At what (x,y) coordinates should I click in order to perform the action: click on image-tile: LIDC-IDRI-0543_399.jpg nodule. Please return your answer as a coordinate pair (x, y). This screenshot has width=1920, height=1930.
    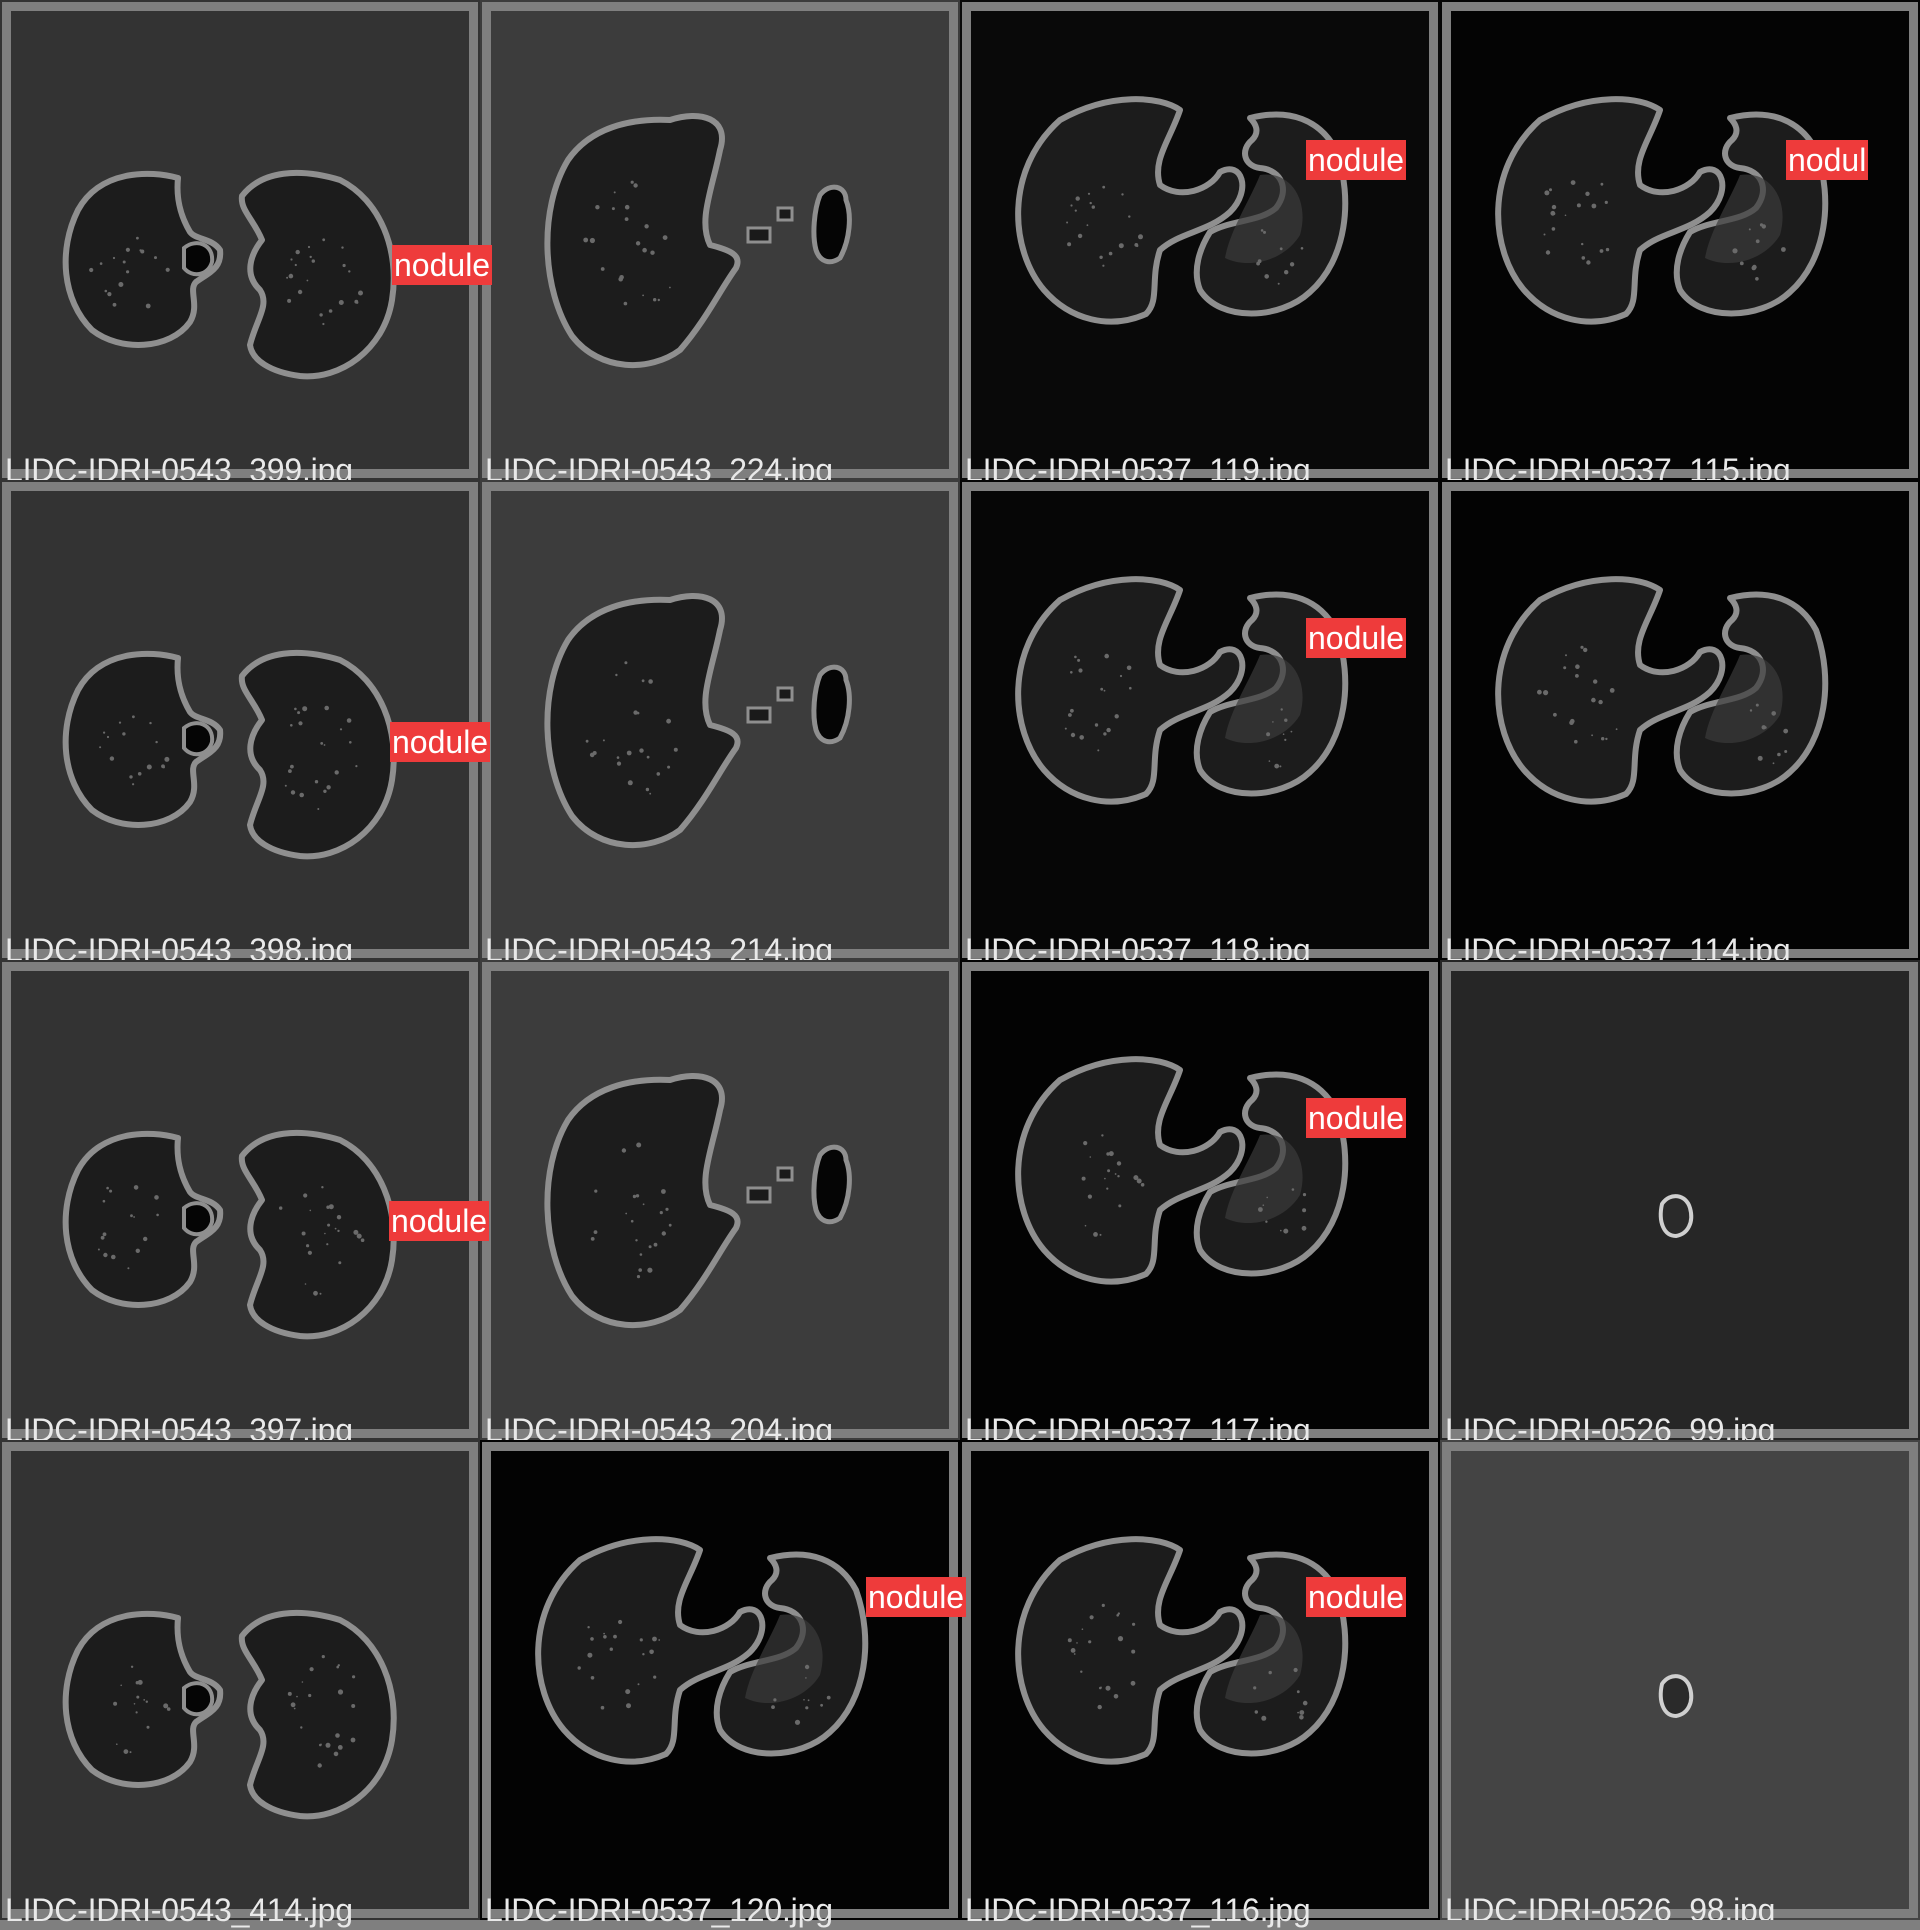
    Looking at the image, I should click on (246, 244).